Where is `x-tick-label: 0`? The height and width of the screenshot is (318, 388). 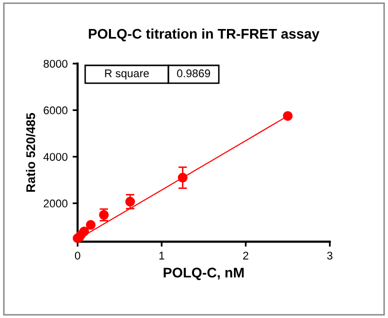 x-tick-label: 0 is located at coordinates (77, 256).